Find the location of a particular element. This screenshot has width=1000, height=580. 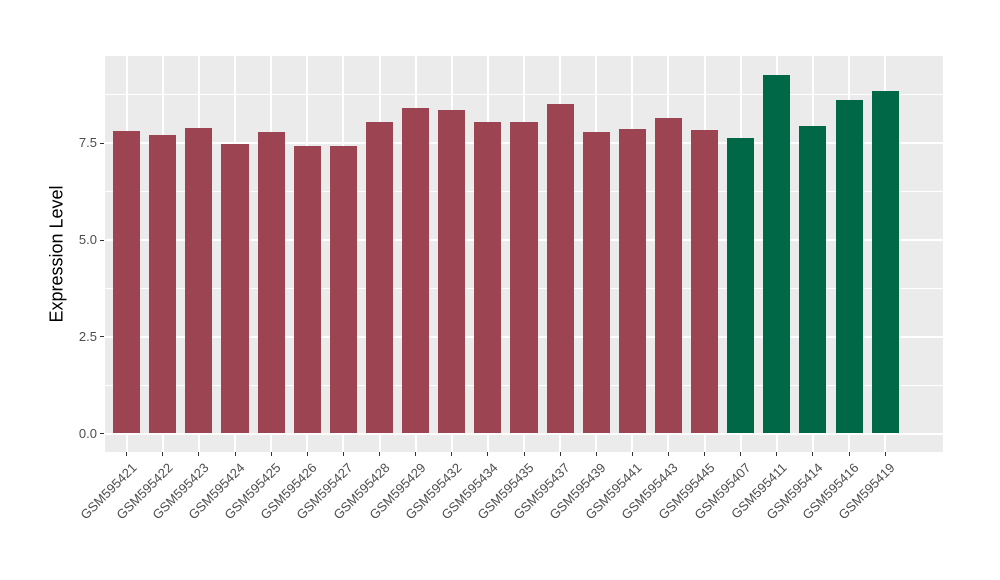

y-tick-label: 0.0 is located at coordinates (87, 433).